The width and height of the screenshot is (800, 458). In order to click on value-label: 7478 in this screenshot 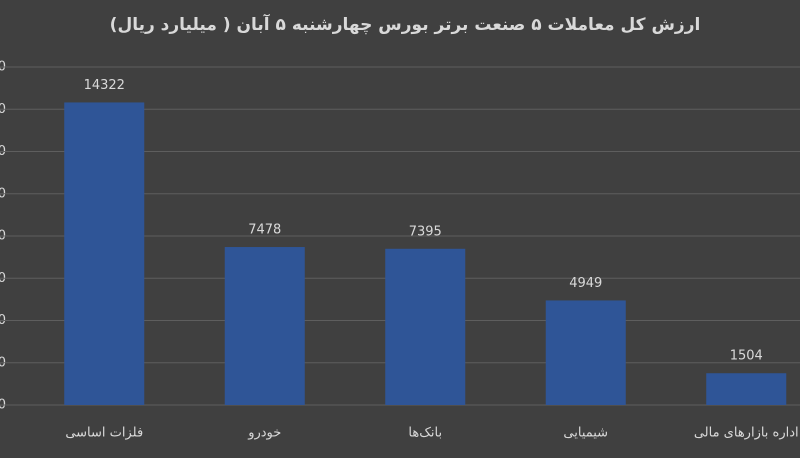, I will do `click(264, 230)`.